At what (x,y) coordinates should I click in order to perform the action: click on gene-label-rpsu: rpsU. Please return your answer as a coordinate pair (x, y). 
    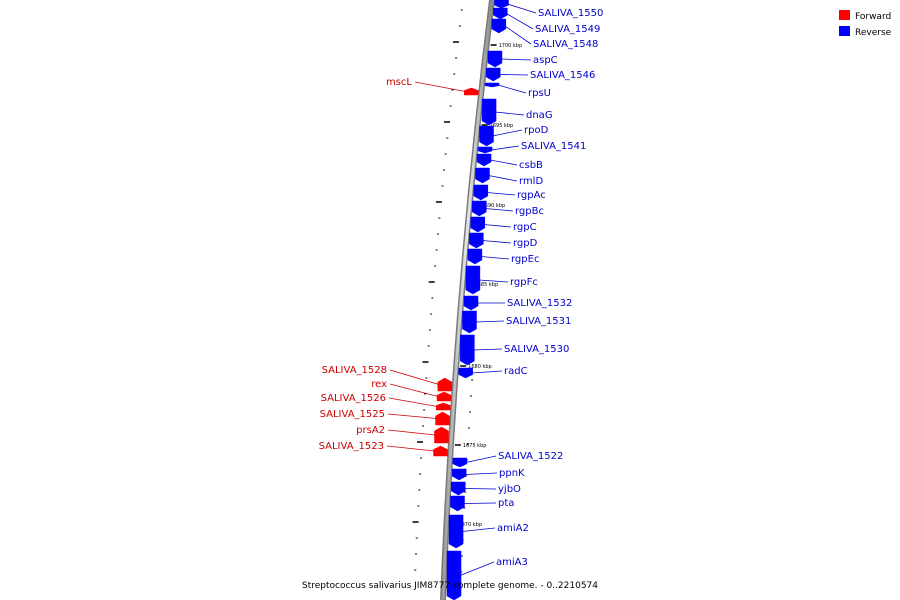
    Looking at the image, I should click on (539, 93).